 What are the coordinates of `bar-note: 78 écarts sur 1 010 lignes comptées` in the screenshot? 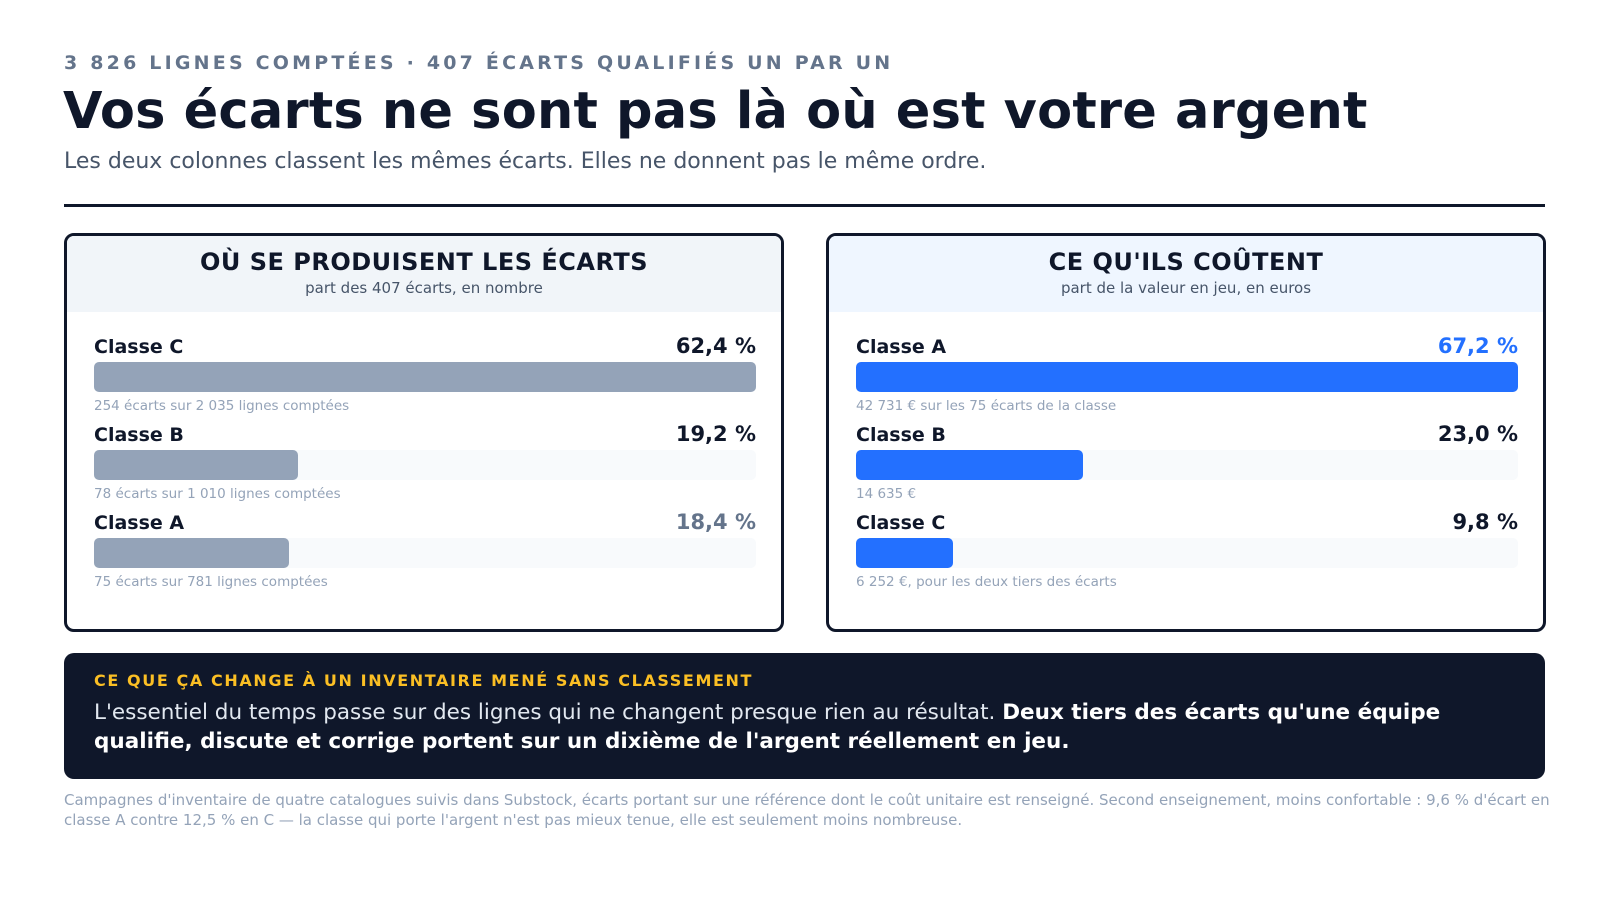 It's located at (217, 494).